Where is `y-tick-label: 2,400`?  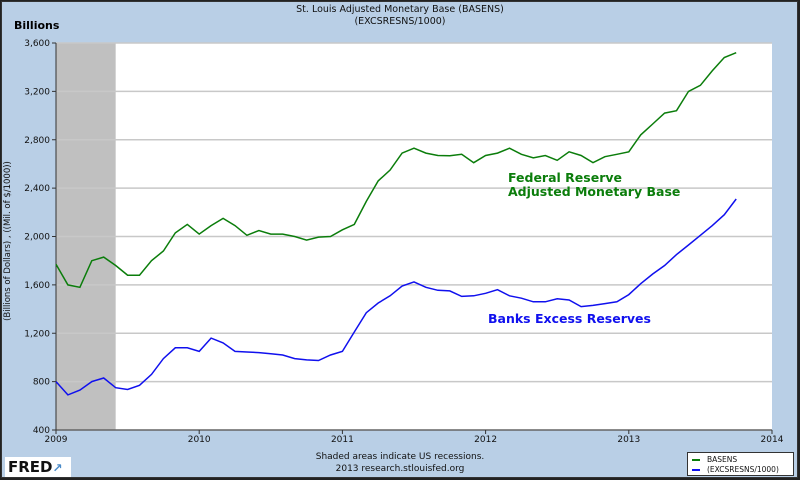 y-tick-label: 2,400 is located at coordinates (37, 189).